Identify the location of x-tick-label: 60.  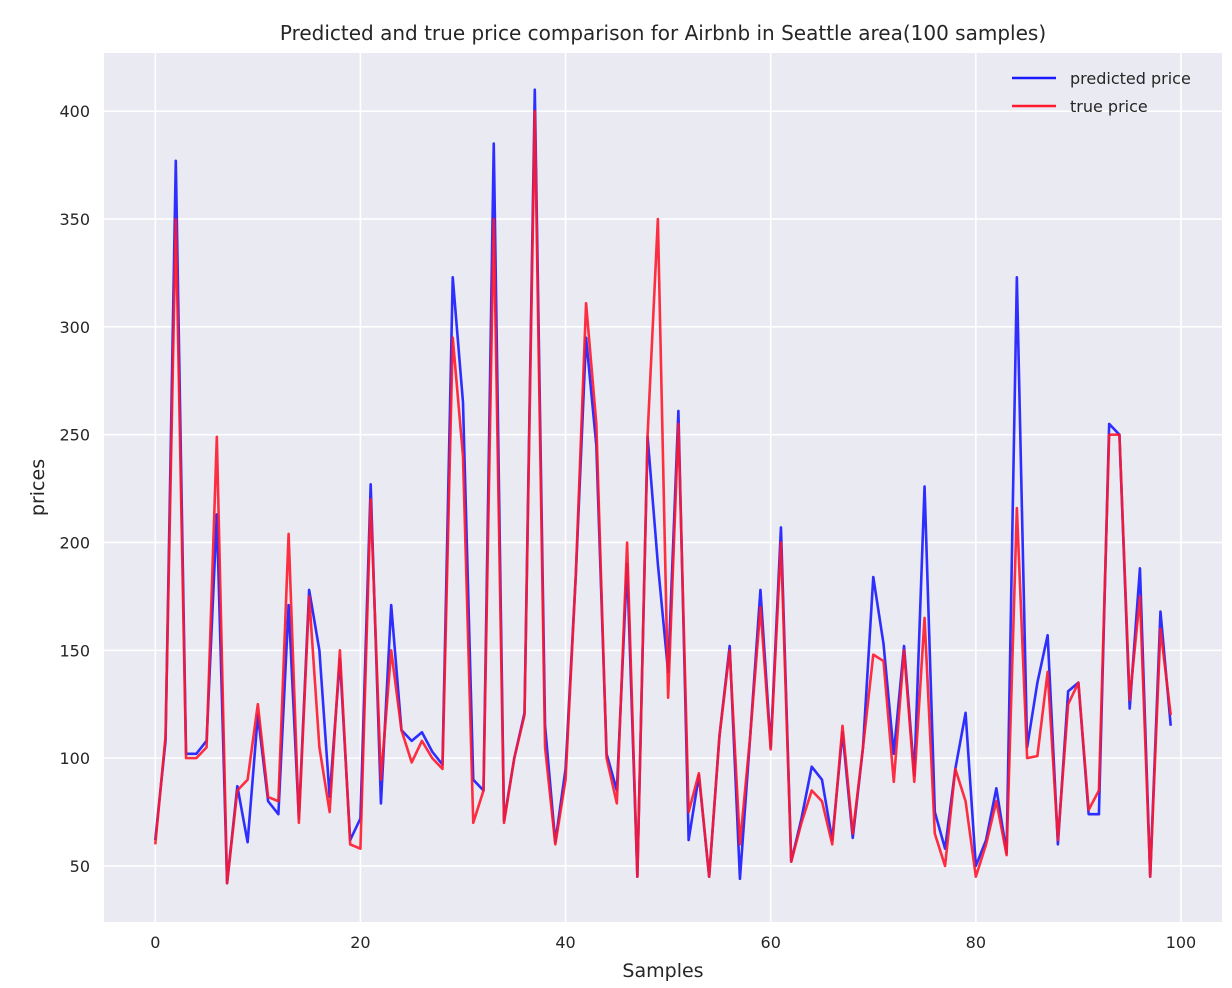
(771, 942).